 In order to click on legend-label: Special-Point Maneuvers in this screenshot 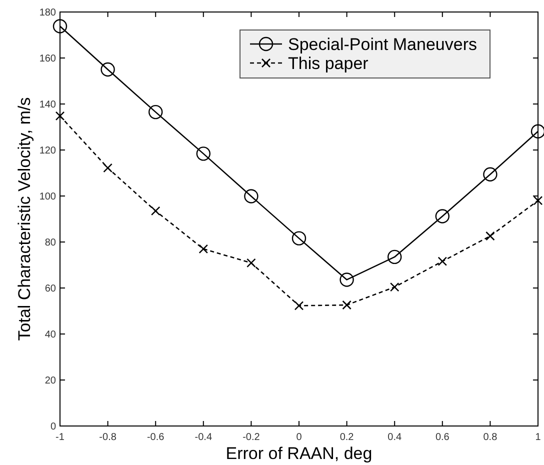, I will do `click(382, 44)`.